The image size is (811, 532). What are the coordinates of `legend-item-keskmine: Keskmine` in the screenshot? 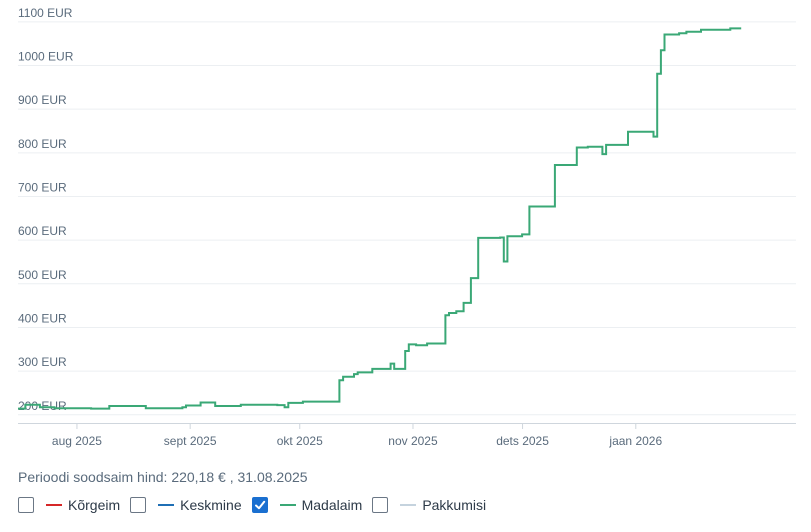 It's located at (186, 505).